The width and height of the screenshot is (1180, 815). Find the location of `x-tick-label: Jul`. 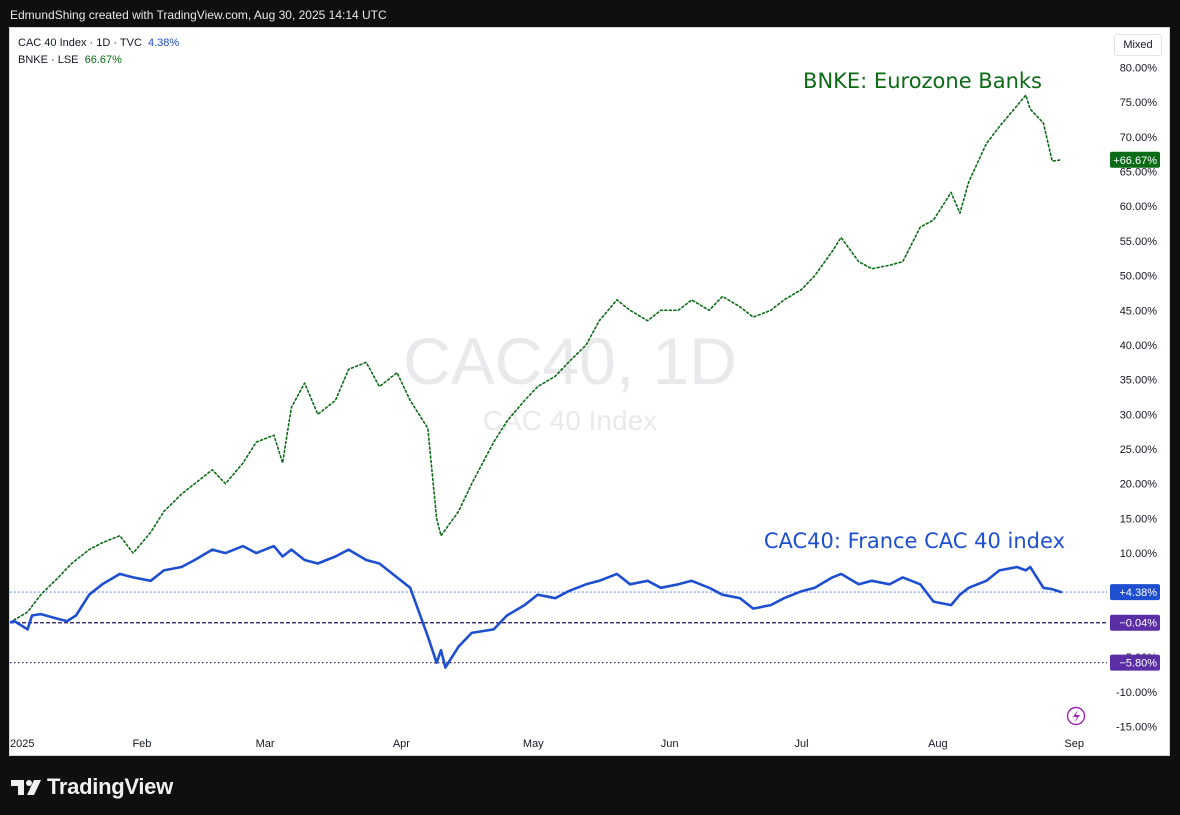

x-tick-label: Jul is located at coordinates (802, 744).